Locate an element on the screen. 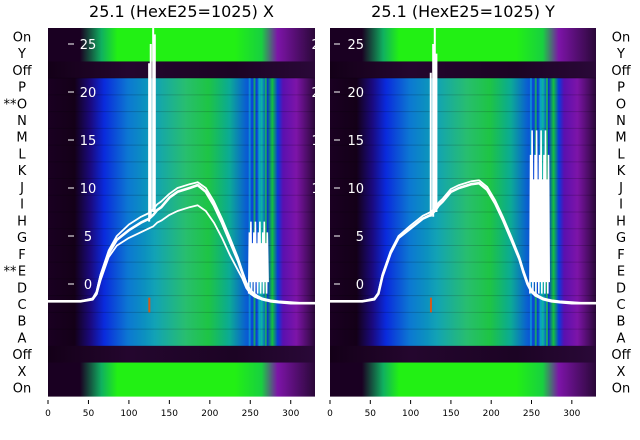  row-label-o: O is located at coordinates (22, 104).